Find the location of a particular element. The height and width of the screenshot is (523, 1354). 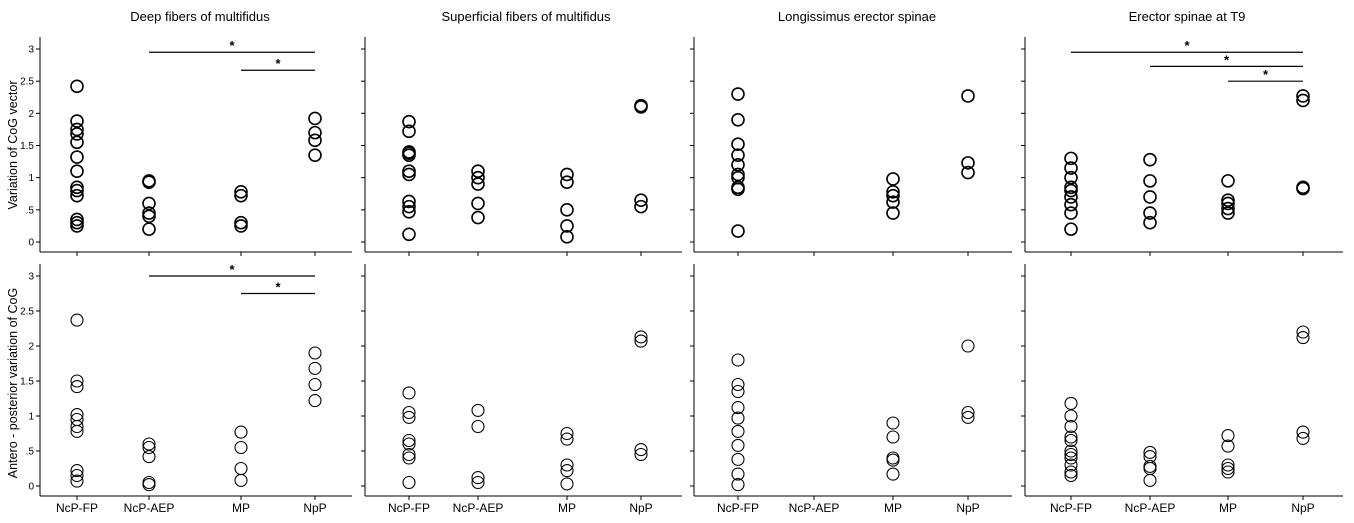

y-tick-label: 1 is located at coordinates (31, 178).